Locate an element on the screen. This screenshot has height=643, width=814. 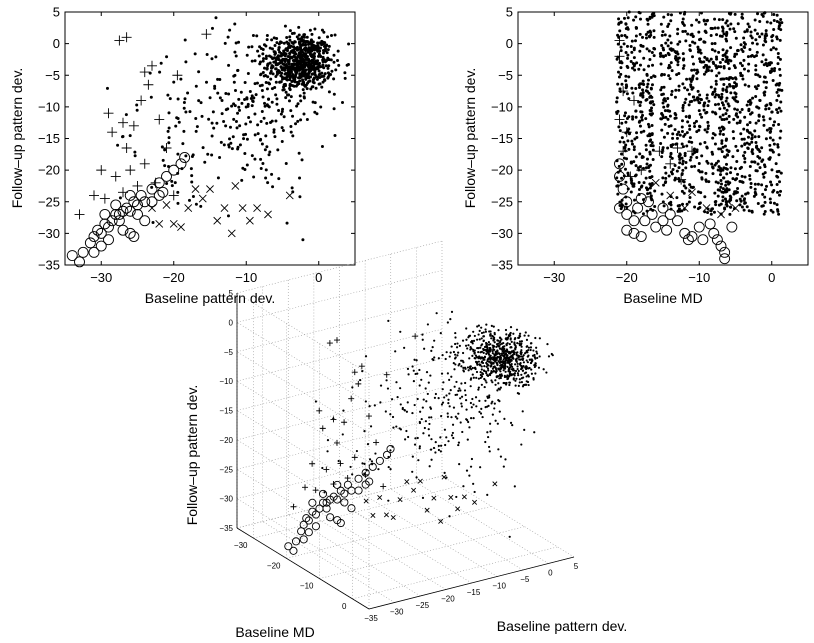
pd-tick-label: −30 is located at coordinates (397, 612).